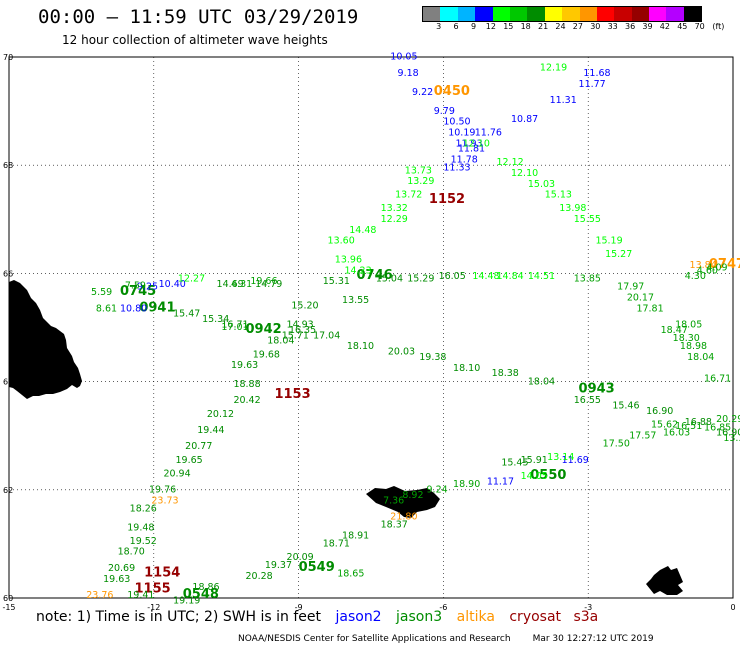 The image size is (740, 650). What do you see at coordinates (505, 373) in the screenshot?
I see `swh-point-label: 18.38` at bounding box center [505, 373].